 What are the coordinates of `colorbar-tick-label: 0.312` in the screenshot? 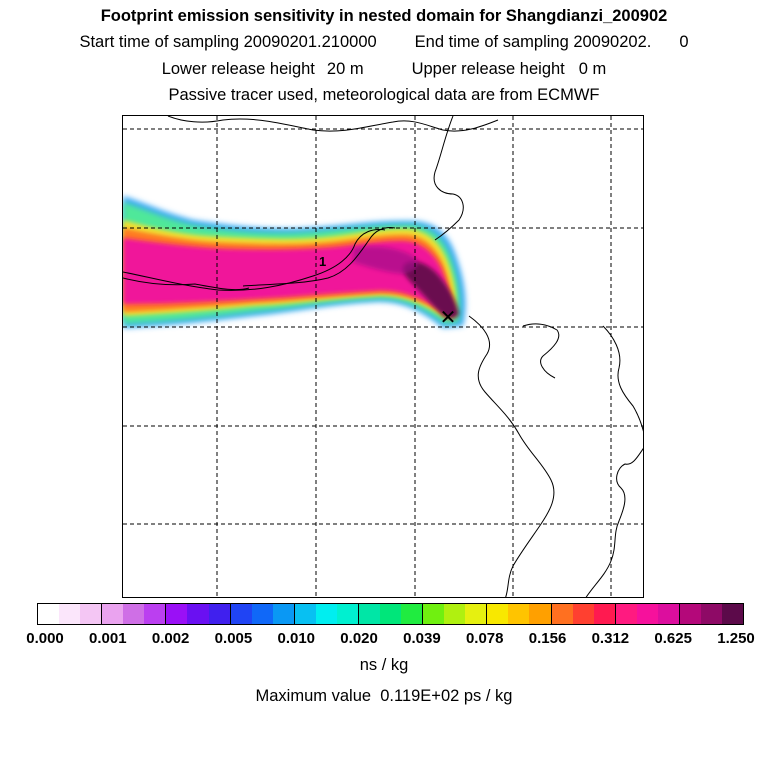 It's located at (610, 638).